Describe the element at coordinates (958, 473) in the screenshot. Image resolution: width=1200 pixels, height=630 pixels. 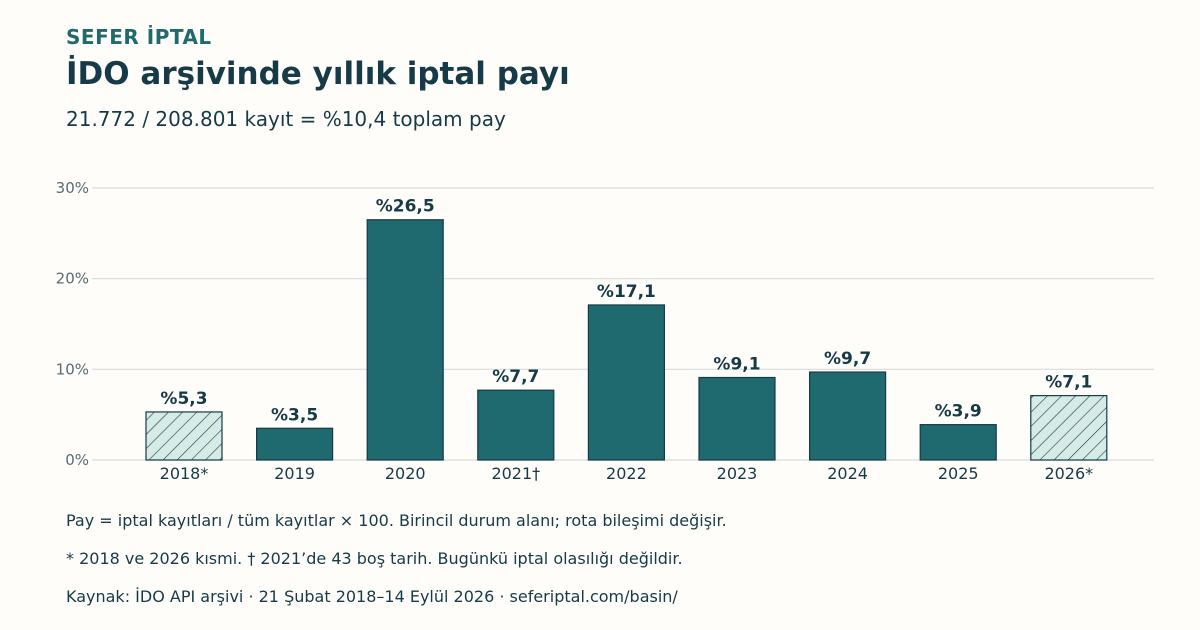
I see `x-category-label: 2025` at that location.